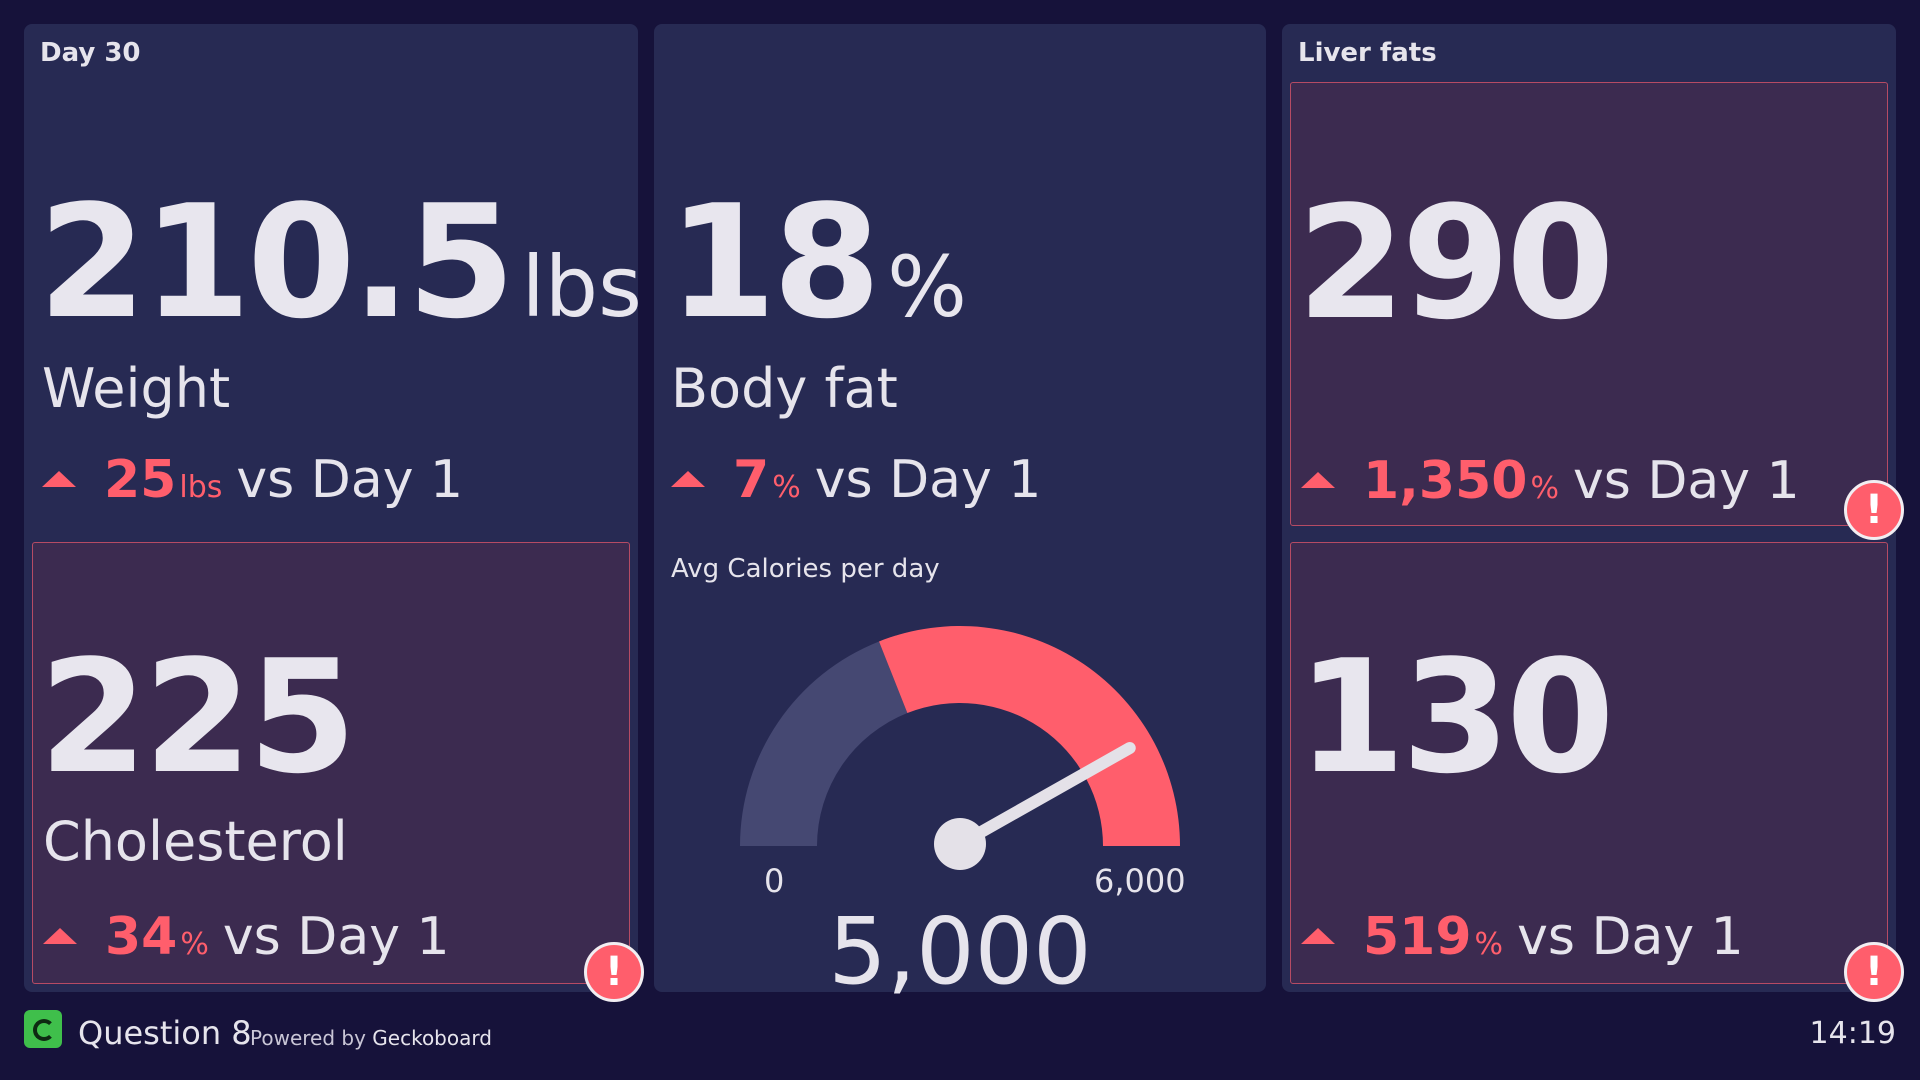  I want to click on cholesterol-change-suffix: vs Day 1, so click(336, 937).